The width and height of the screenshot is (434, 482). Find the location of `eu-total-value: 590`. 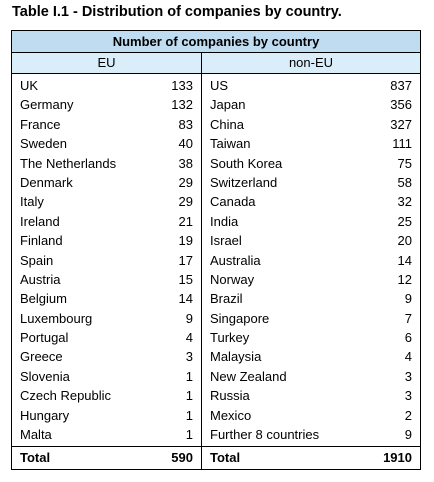

eu-total-value: 590 is located at coordinates (182, 458).